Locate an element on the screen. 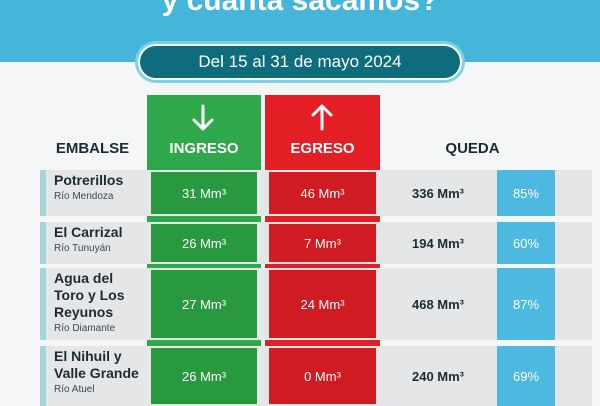 The width and height of the screenshot is (600, 406). reservoir-name: Potrerillos is located at coordinates (89, 180).